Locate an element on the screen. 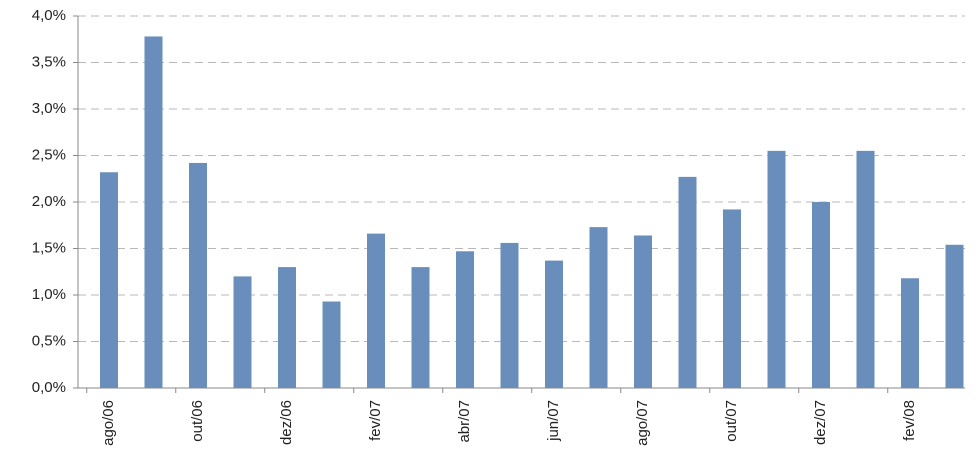  x-tick-label: jun/07 is located at coordinates (553, 421).